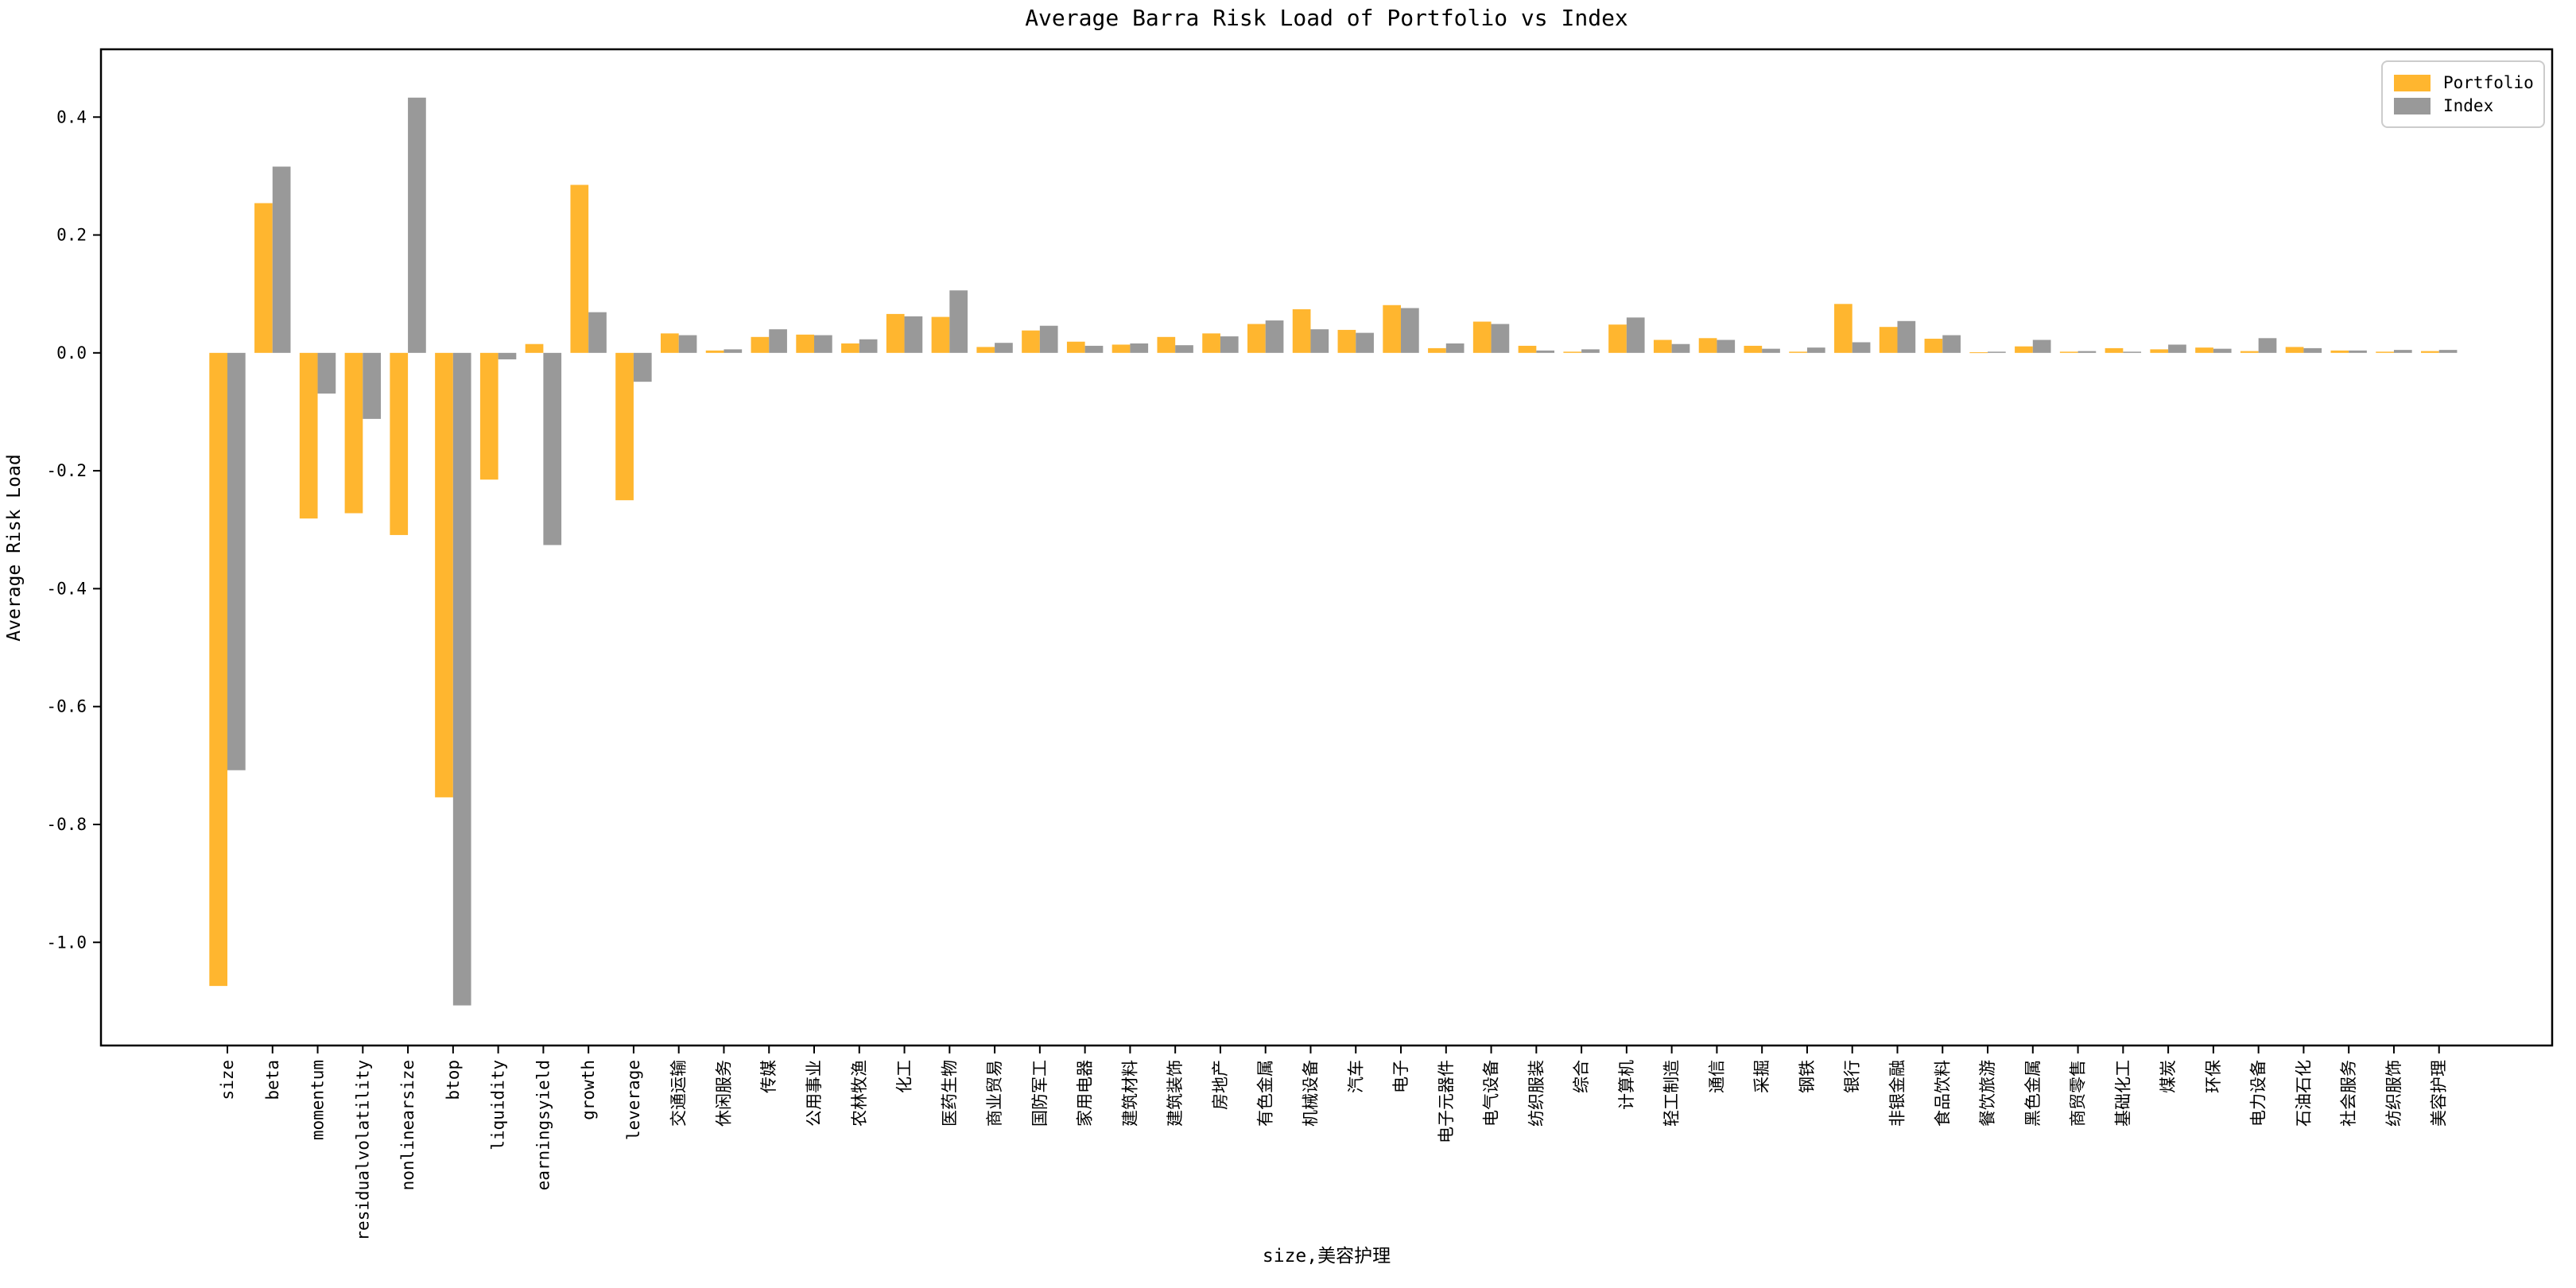  I want to click on x-tick-label-黑色金属: 黑色金属, so click(2033, 1093).